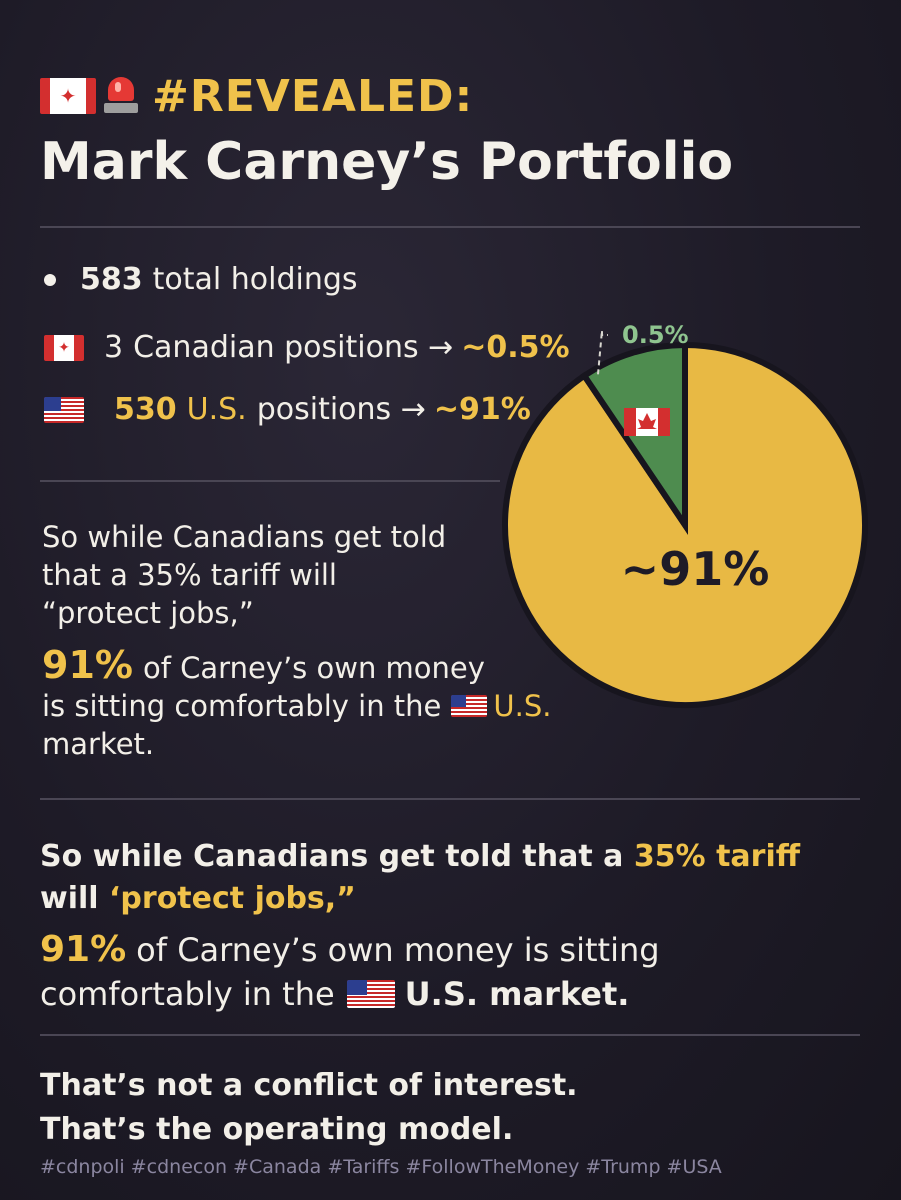 The image size is (901, 1200). I want to click on canadian-label: Canadian positions →, so click(293, 347).